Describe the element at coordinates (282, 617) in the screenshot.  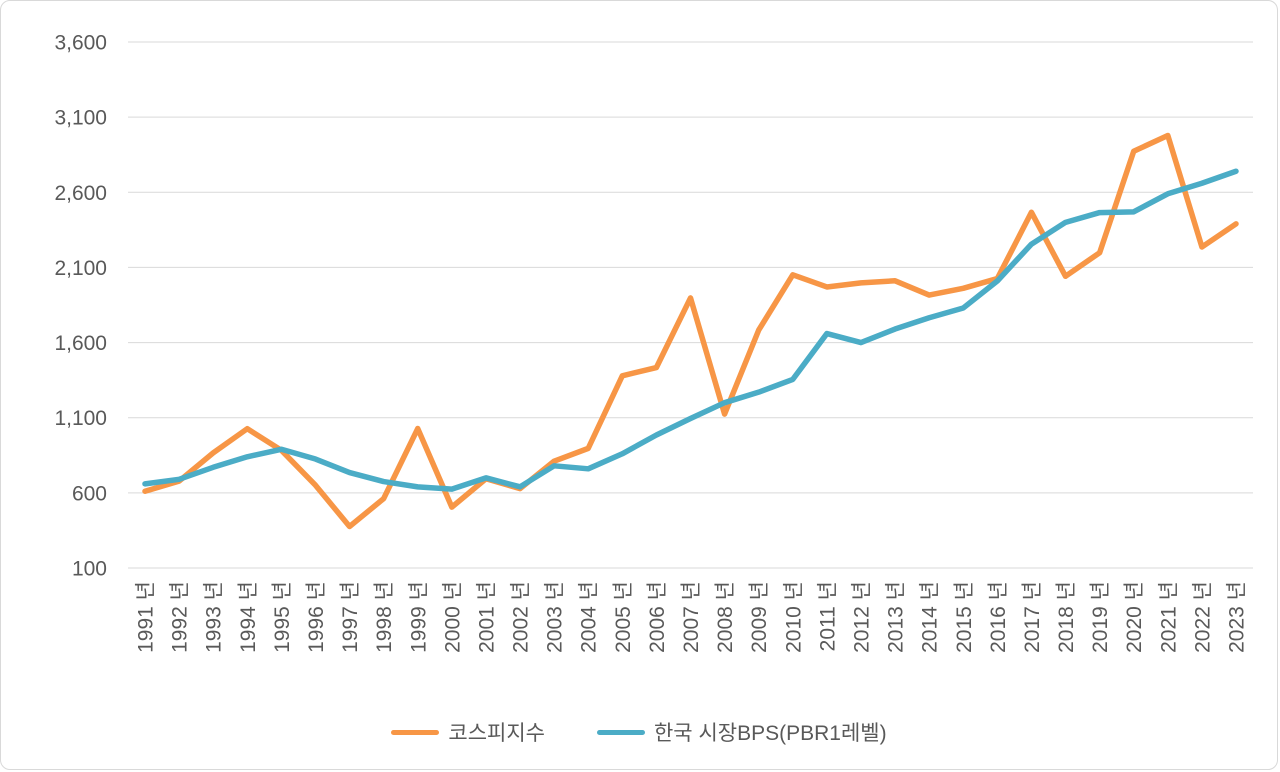
I see `x-tick-label: 1995 년` at that location.